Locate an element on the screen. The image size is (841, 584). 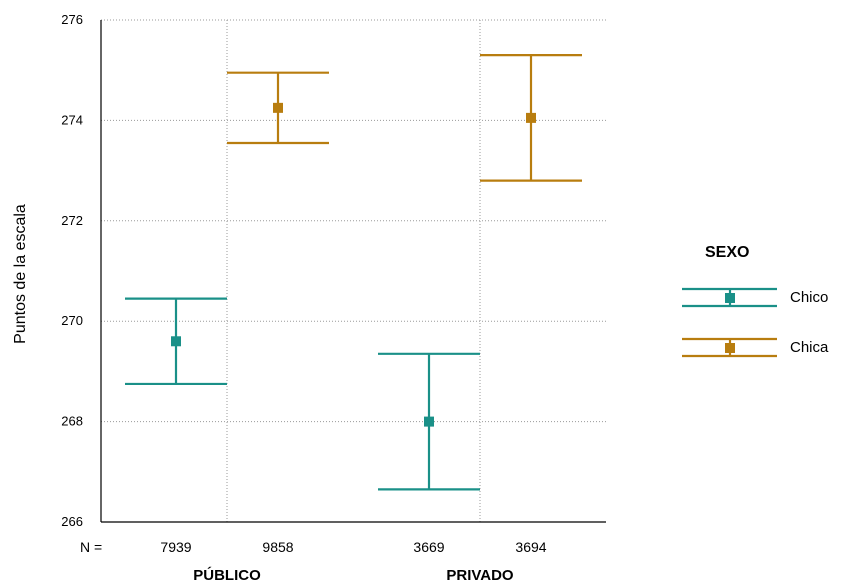
legend-label: Chica is located at coordinates (809, 347).